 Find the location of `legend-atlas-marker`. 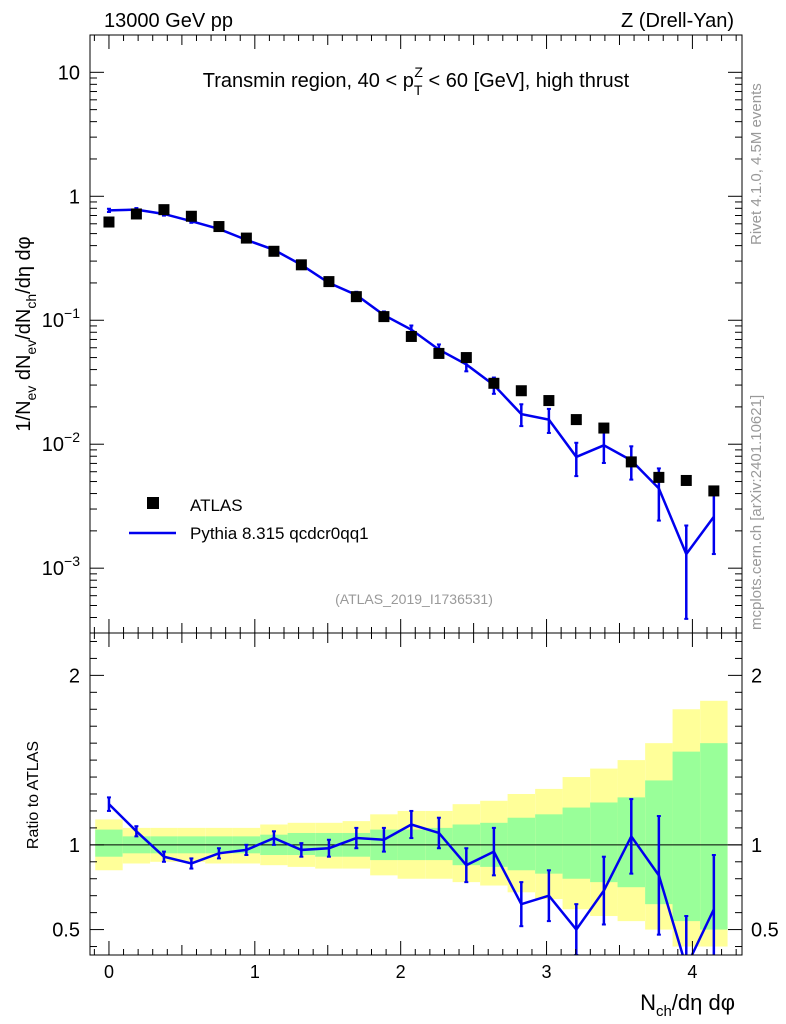

legend-atlas-marker is located at coordinates (153, 503).